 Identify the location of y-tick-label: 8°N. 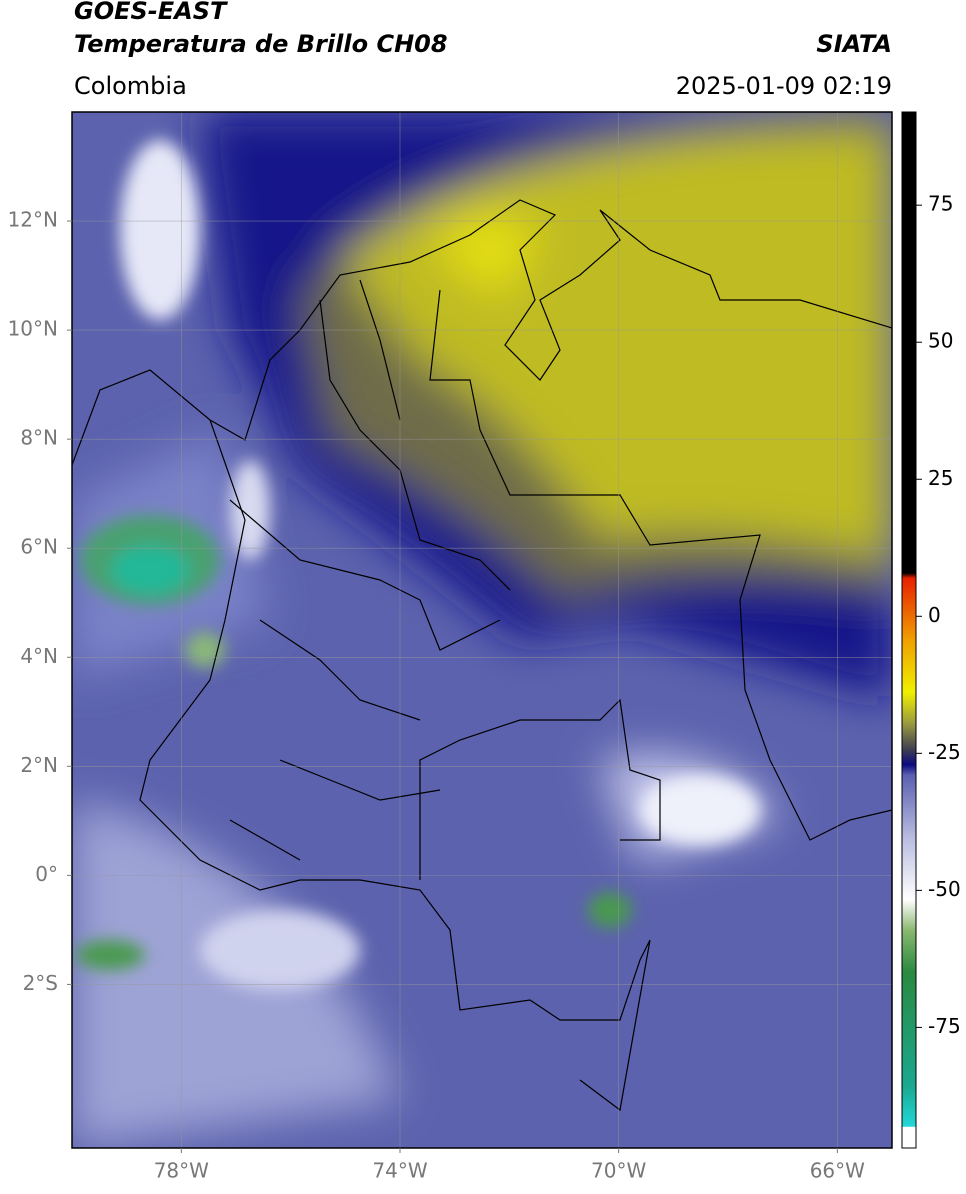
(39, 438).